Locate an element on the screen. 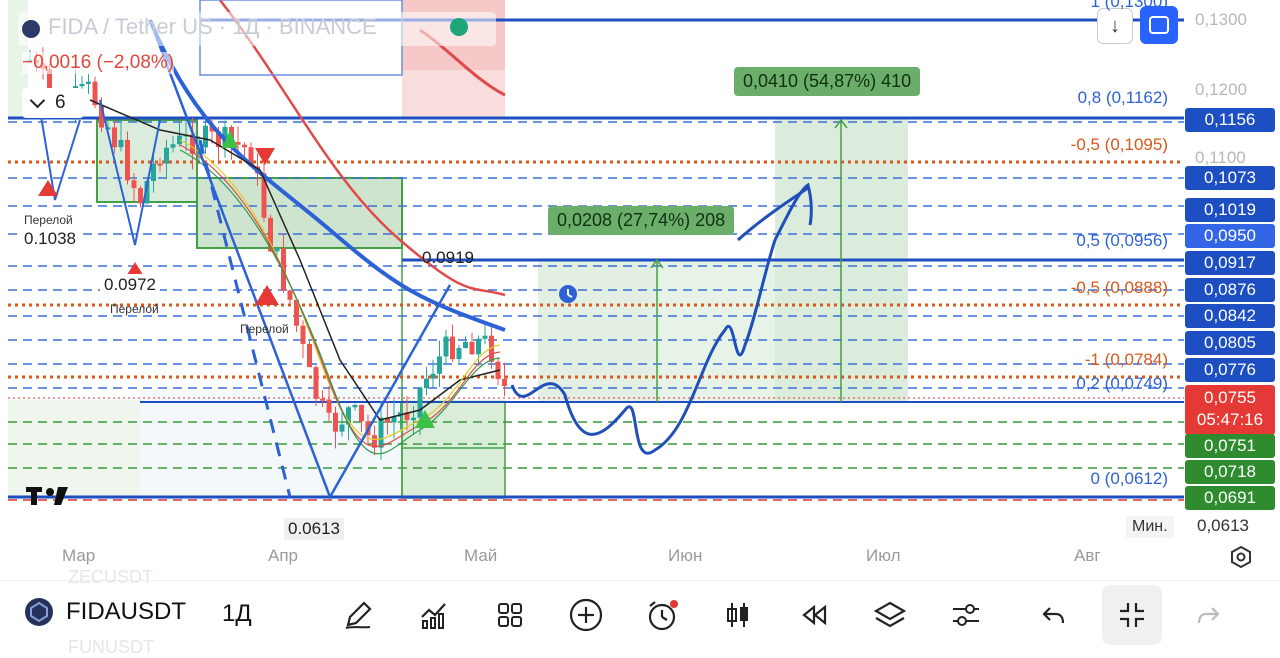  grid-icon is located at coordinates (510, 615).